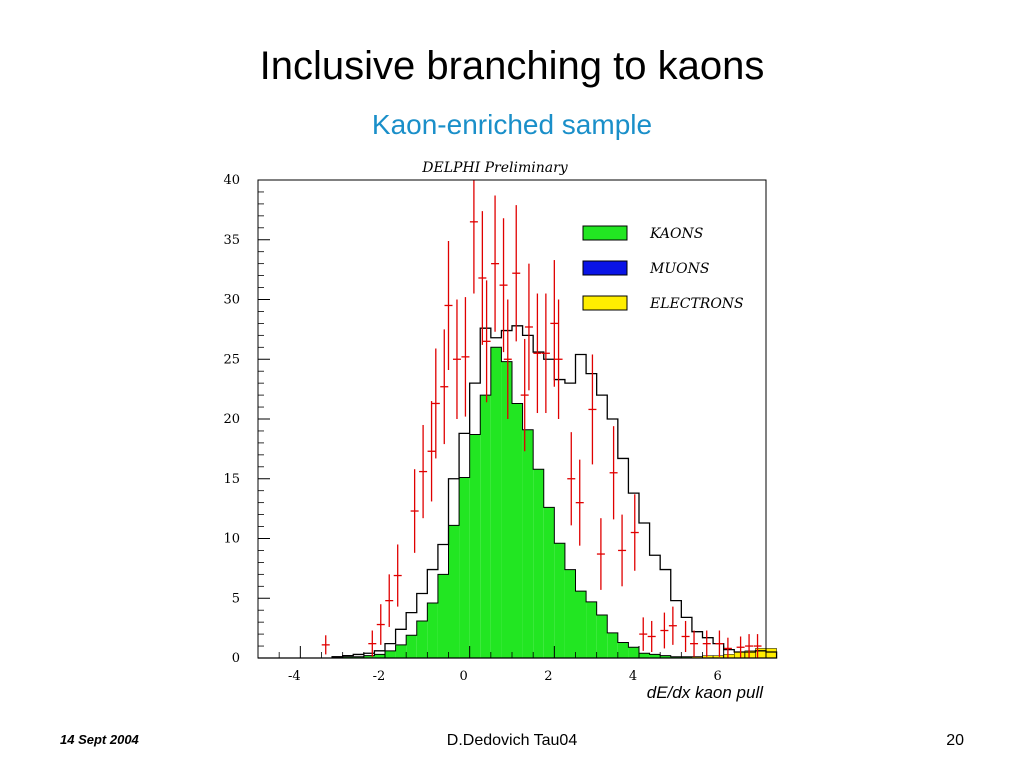 The height and width of the screenshot is (768, 1024). I want to click on y-tick-label: 15, so click(231, 479).